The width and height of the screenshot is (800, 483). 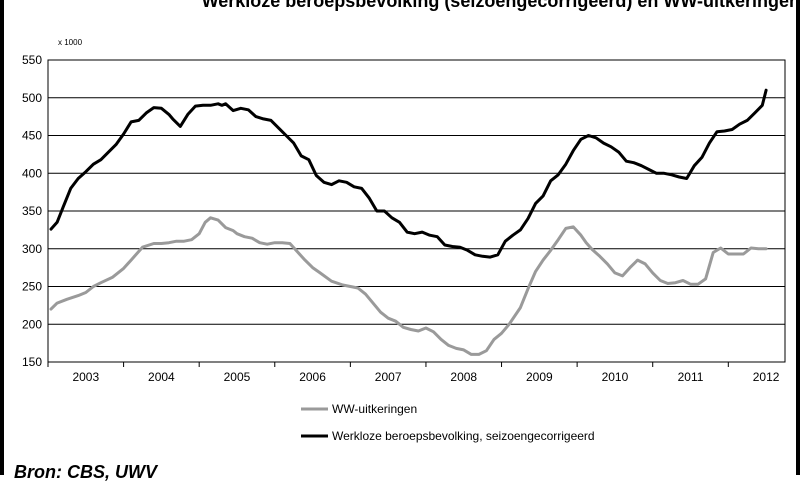 I want to click on x-tick-label: 2007, so click(x=388, y=377).